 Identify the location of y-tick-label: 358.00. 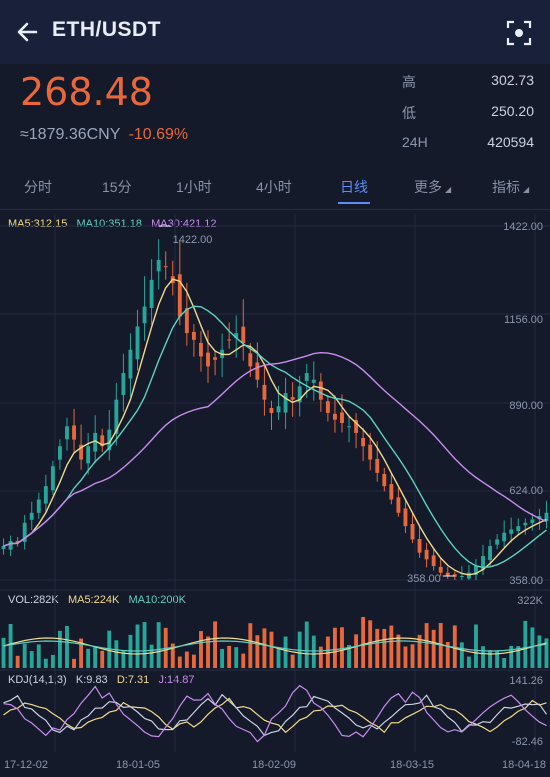
(526, 581).